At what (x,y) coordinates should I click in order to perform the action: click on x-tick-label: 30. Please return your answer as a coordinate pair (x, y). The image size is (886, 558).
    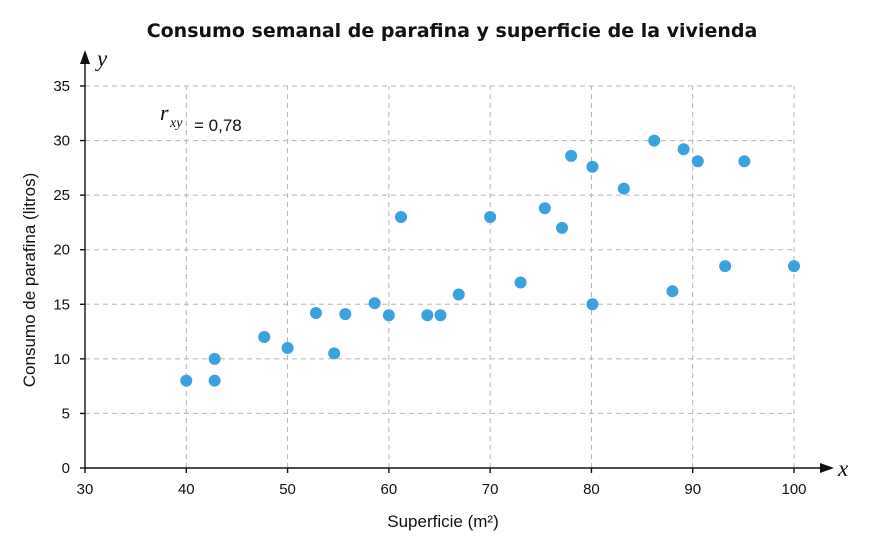
    Looking at the image, I should click on (85, 489).